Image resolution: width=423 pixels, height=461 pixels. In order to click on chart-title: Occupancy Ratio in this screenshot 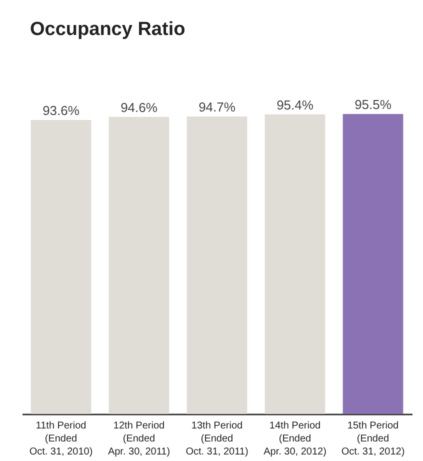, I will do `click(108, 29)`.